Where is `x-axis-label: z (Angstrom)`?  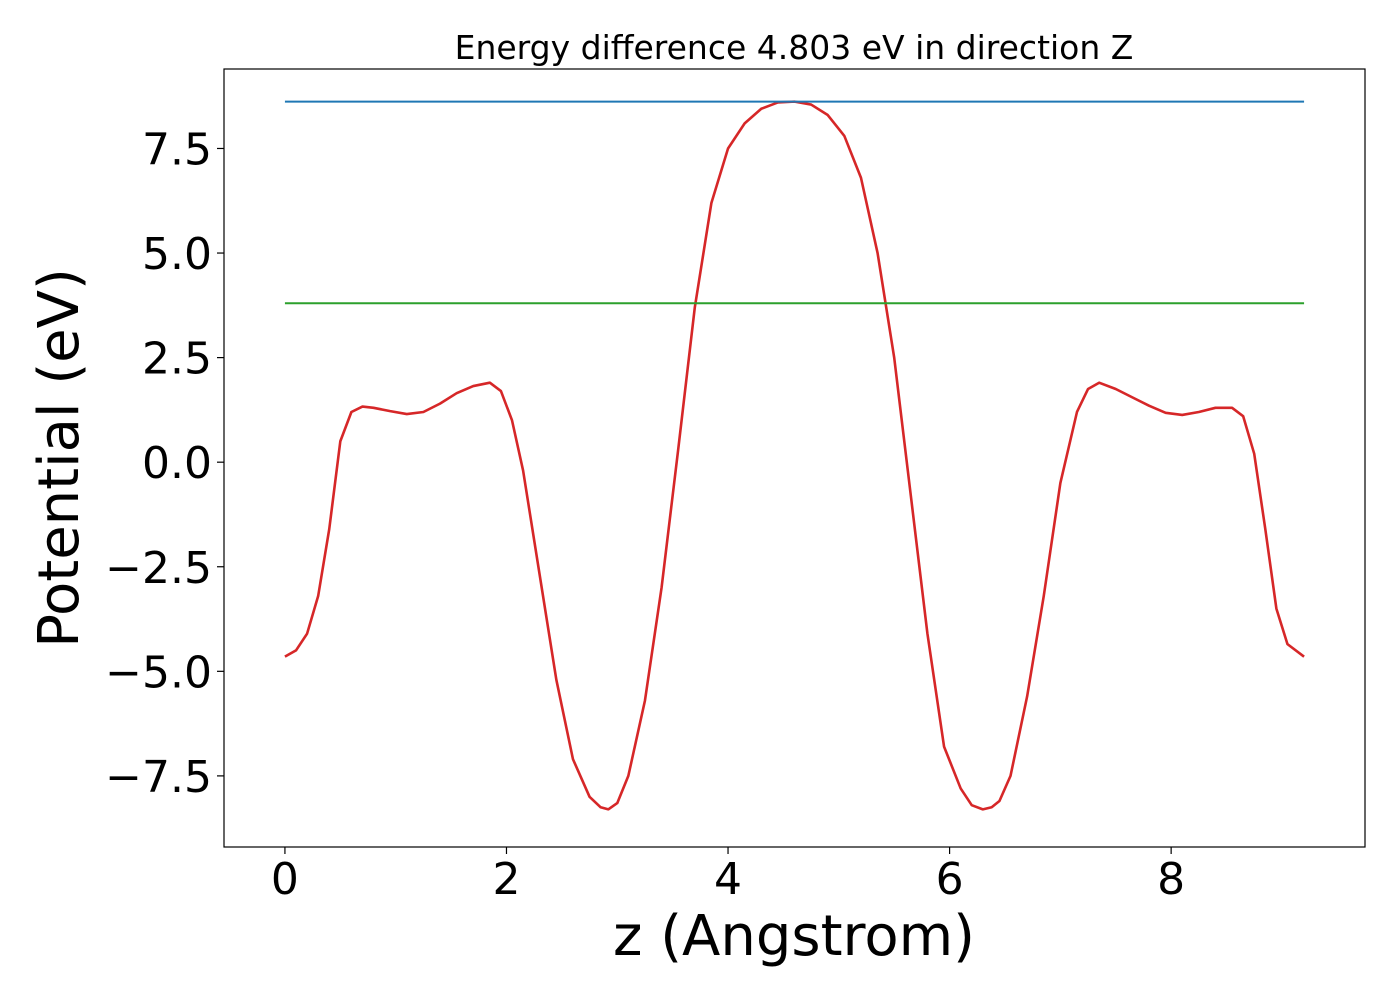 x-axis-label: z (Angstrom) is located at coordinates (794, 936).